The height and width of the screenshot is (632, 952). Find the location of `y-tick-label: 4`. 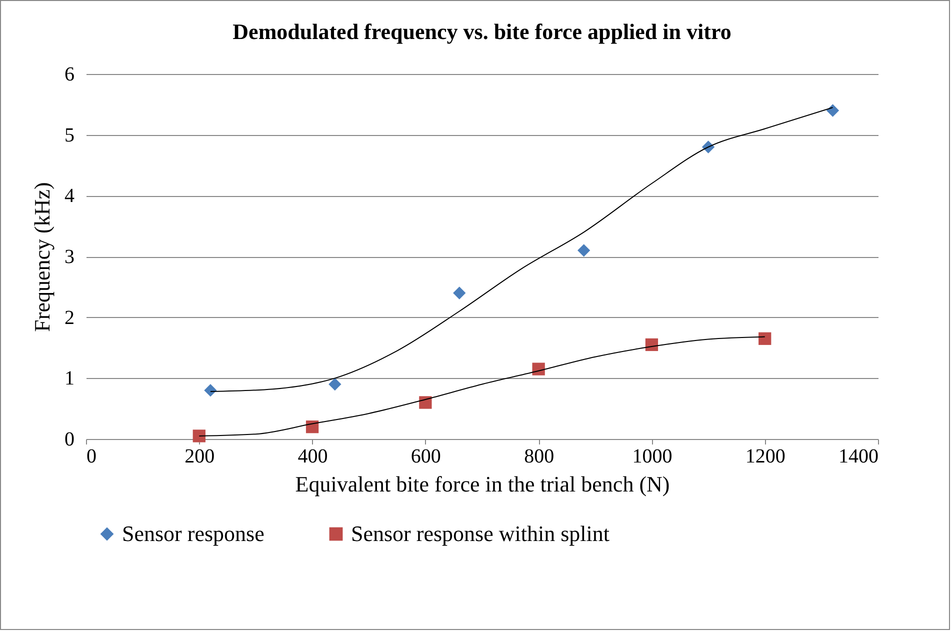

y-tick-label: 4 is located at coordinates (69, 196).